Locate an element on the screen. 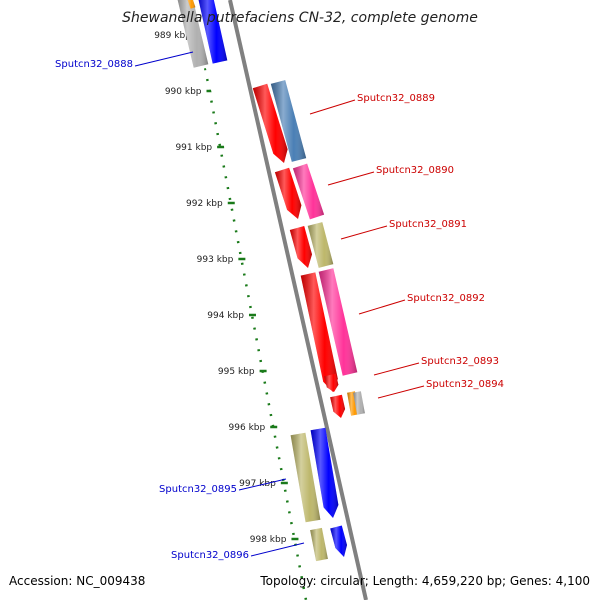  kbp-label: 993 kbp is located at coordinates (215, 260).